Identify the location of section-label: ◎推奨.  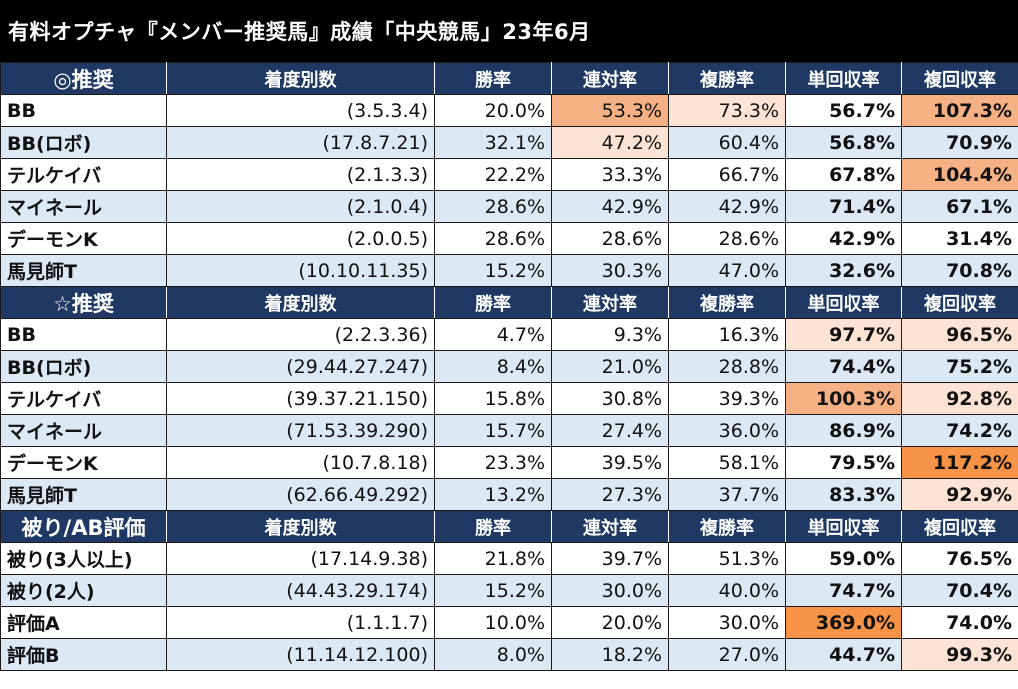
(83, 78).